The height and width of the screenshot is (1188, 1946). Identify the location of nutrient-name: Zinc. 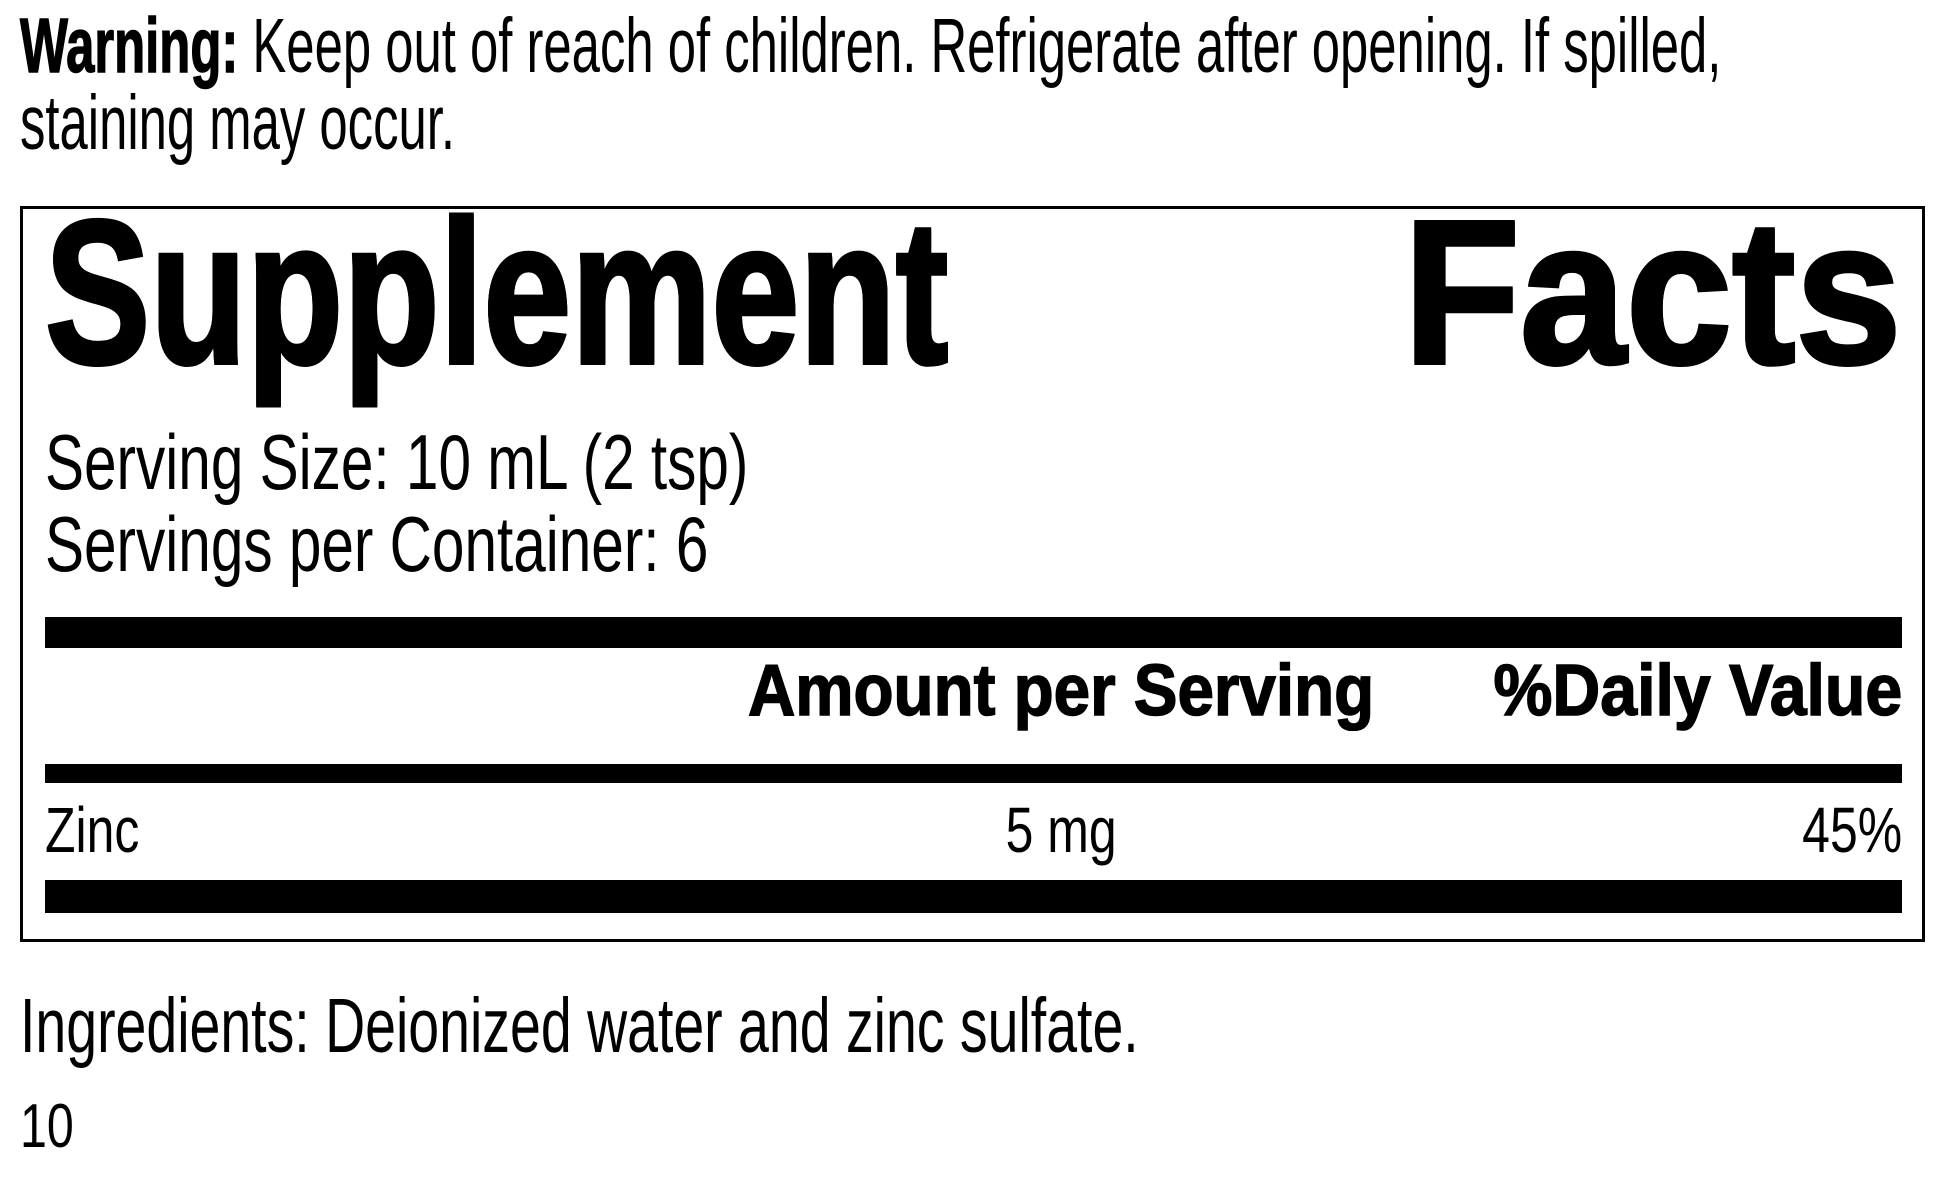
(105, 830).